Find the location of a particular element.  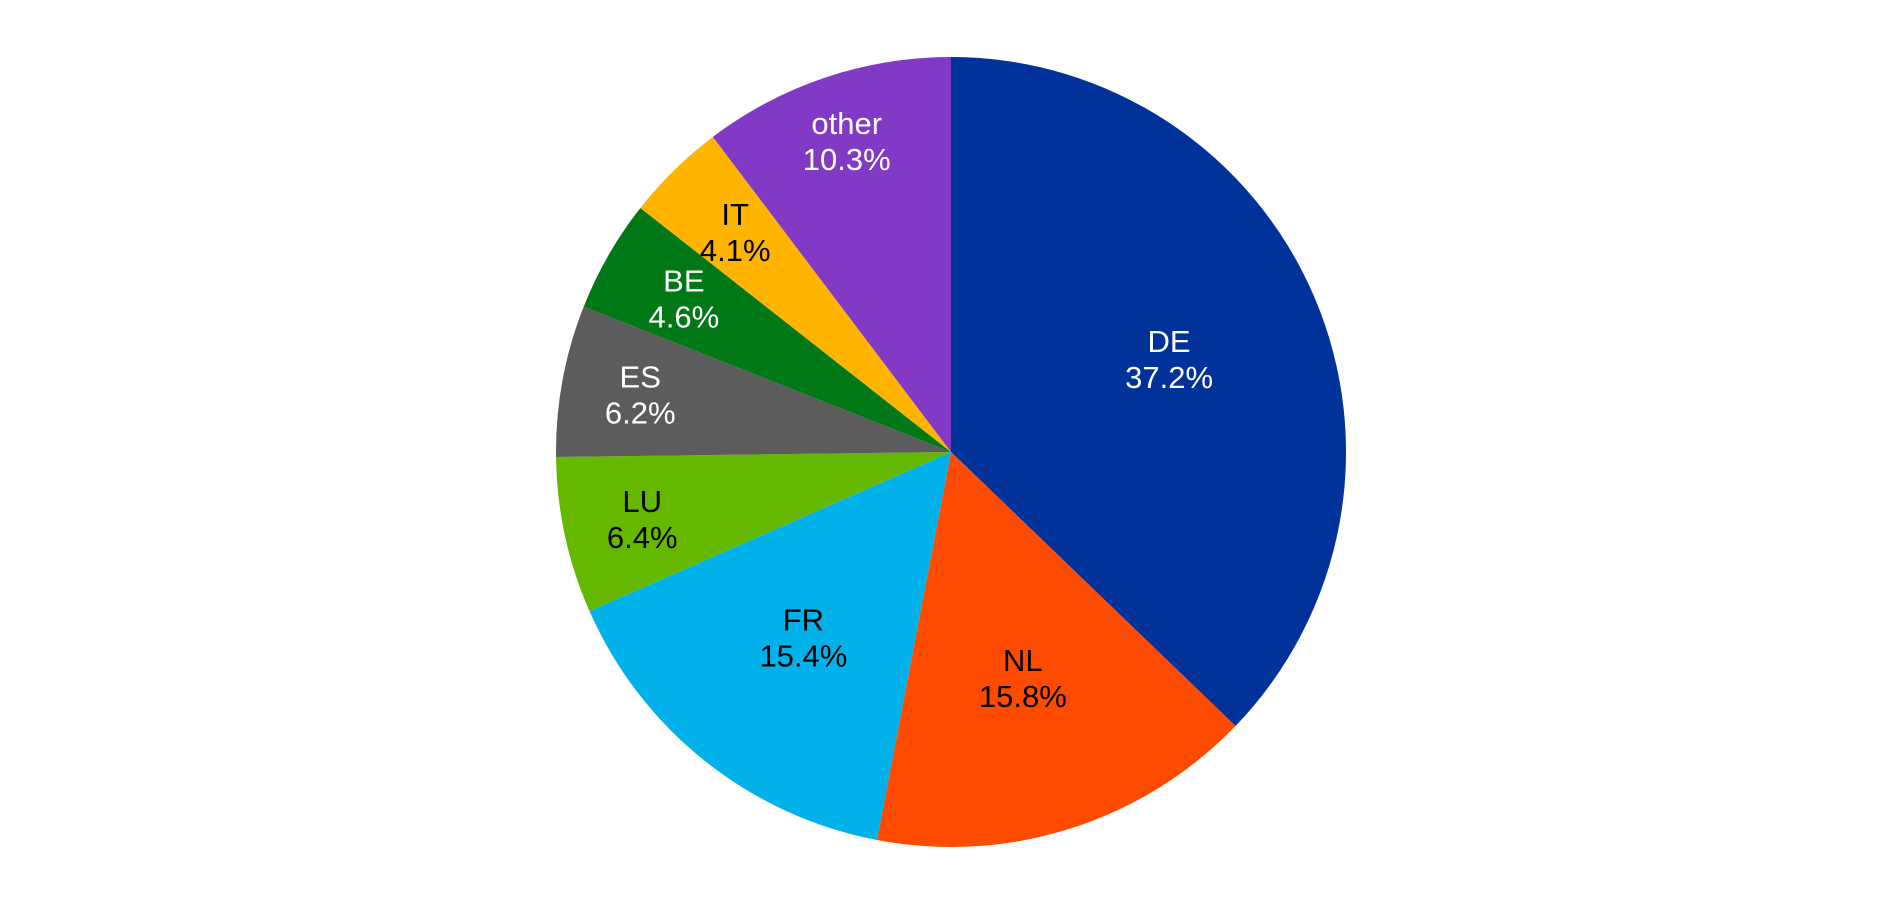

slice-label-it: IT is located at coordinates (735, 214).